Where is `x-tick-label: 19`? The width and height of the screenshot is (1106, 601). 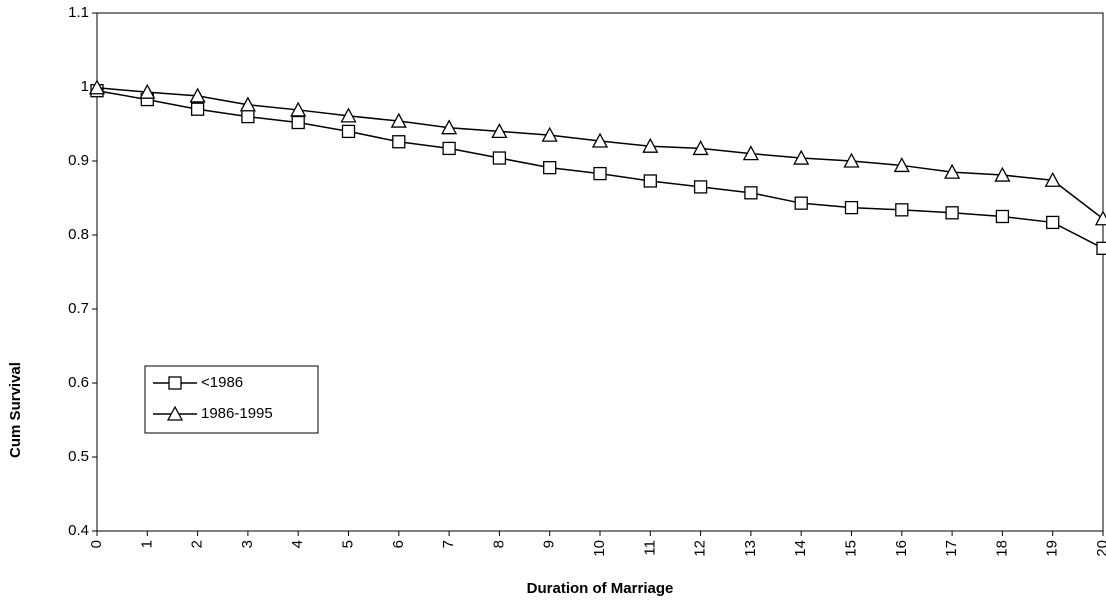 x-tick-label: 19 is located at coordinates (1052, 548).